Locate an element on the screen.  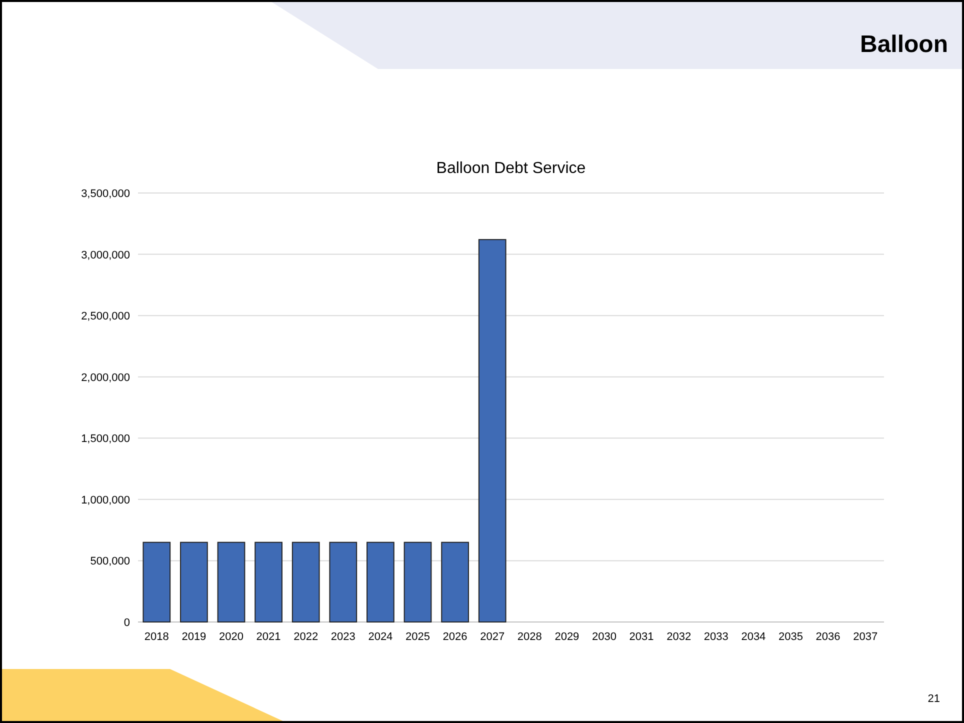
y-tick-label: 3,500,000 is located at coordinates (105, 194).